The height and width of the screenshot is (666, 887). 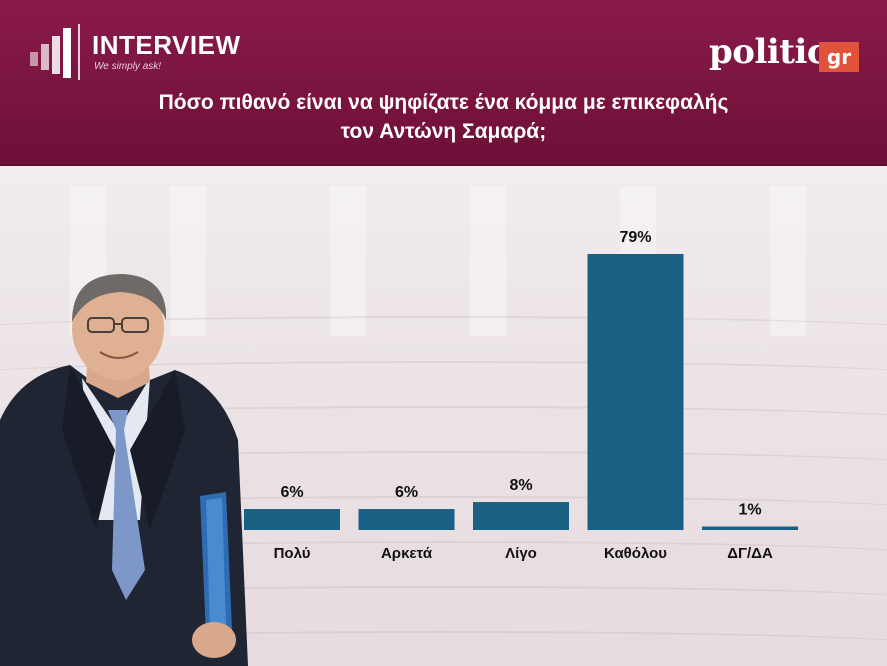 I want to click on politic-gr-badge: gr, so click(x=839, y=57).